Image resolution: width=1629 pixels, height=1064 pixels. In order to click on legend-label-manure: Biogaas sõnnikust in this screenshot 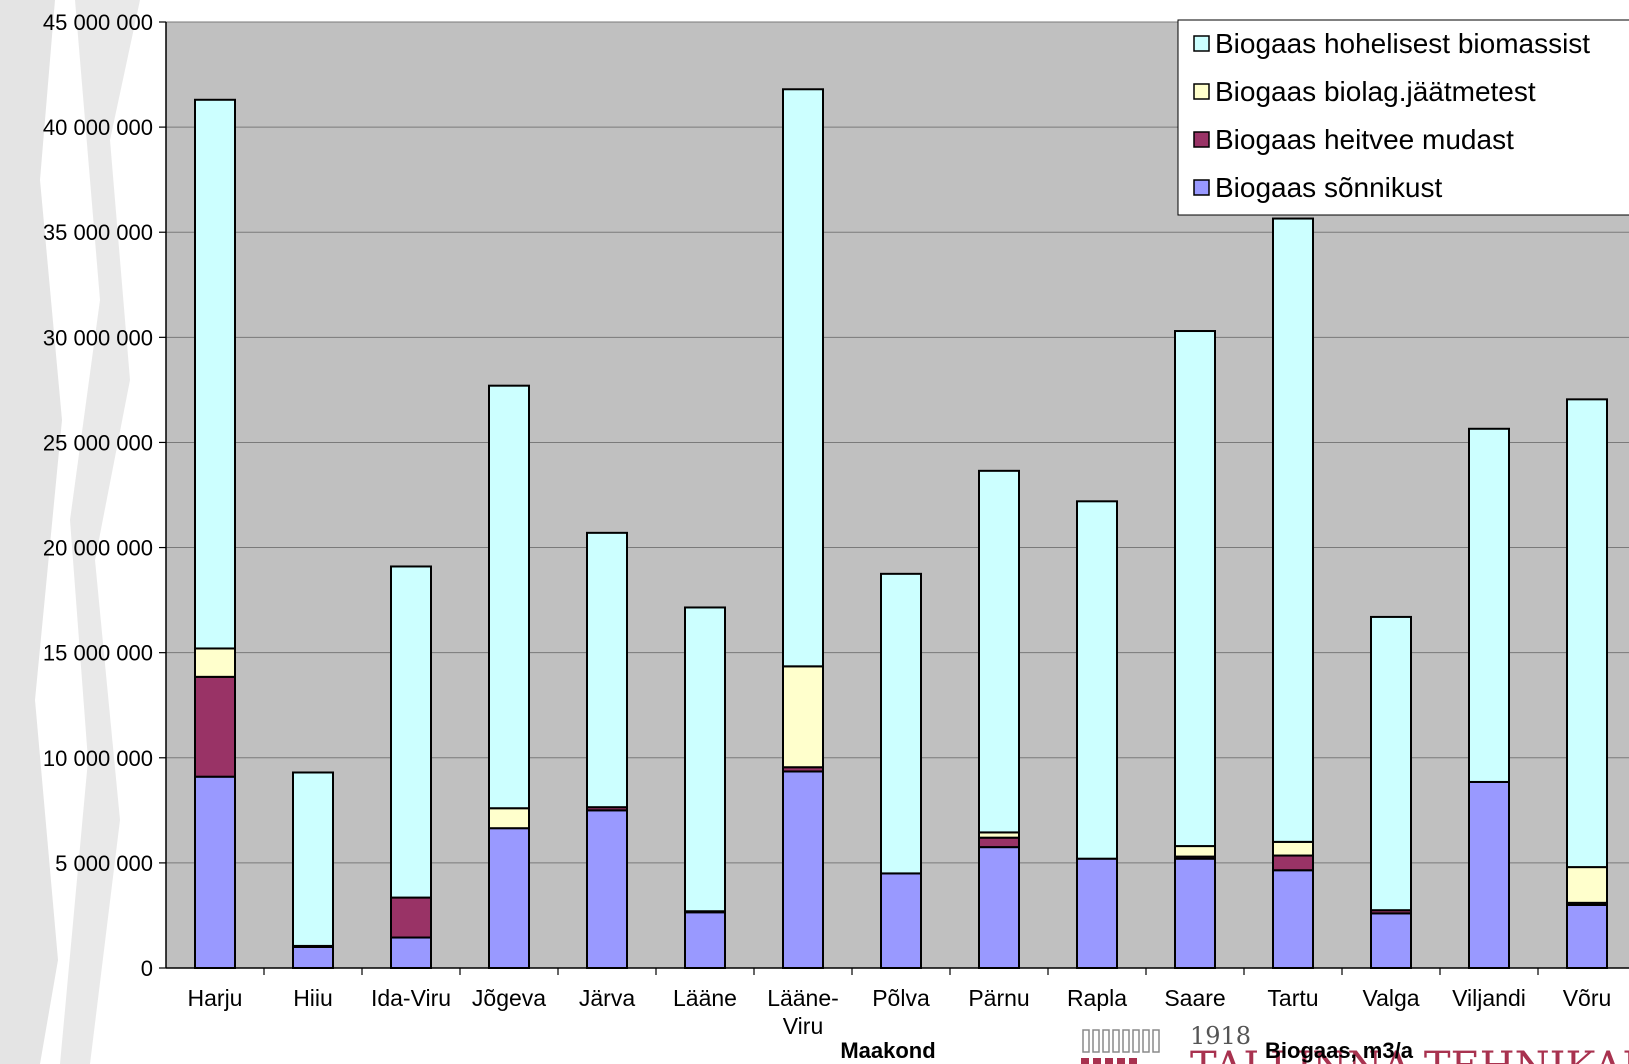, I will do `click(1328, 187)`.